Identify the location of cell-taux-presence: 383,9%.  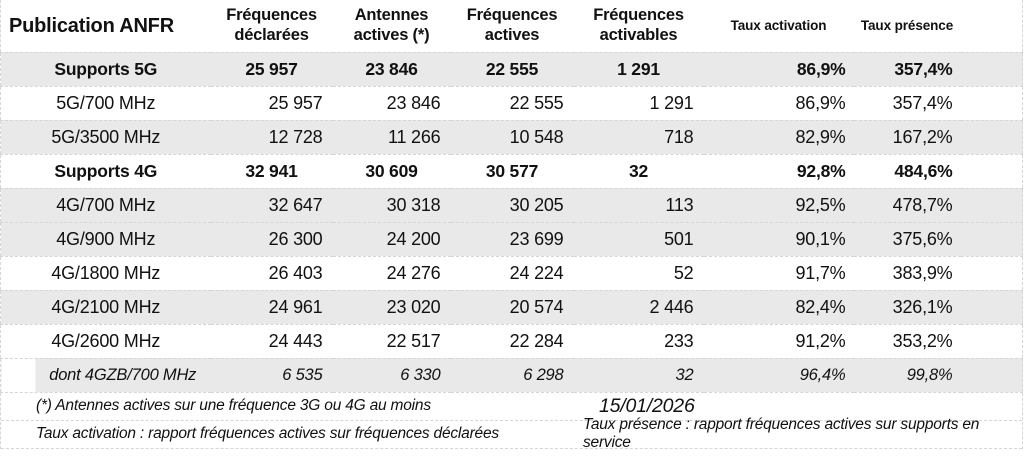
(907, 272).